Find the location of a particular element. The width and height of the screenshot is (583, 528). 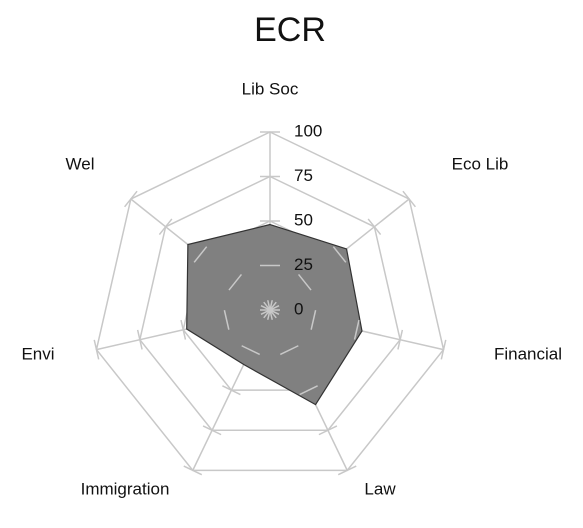

axis-label: Lib Soc is located at coordinates (270, 88).